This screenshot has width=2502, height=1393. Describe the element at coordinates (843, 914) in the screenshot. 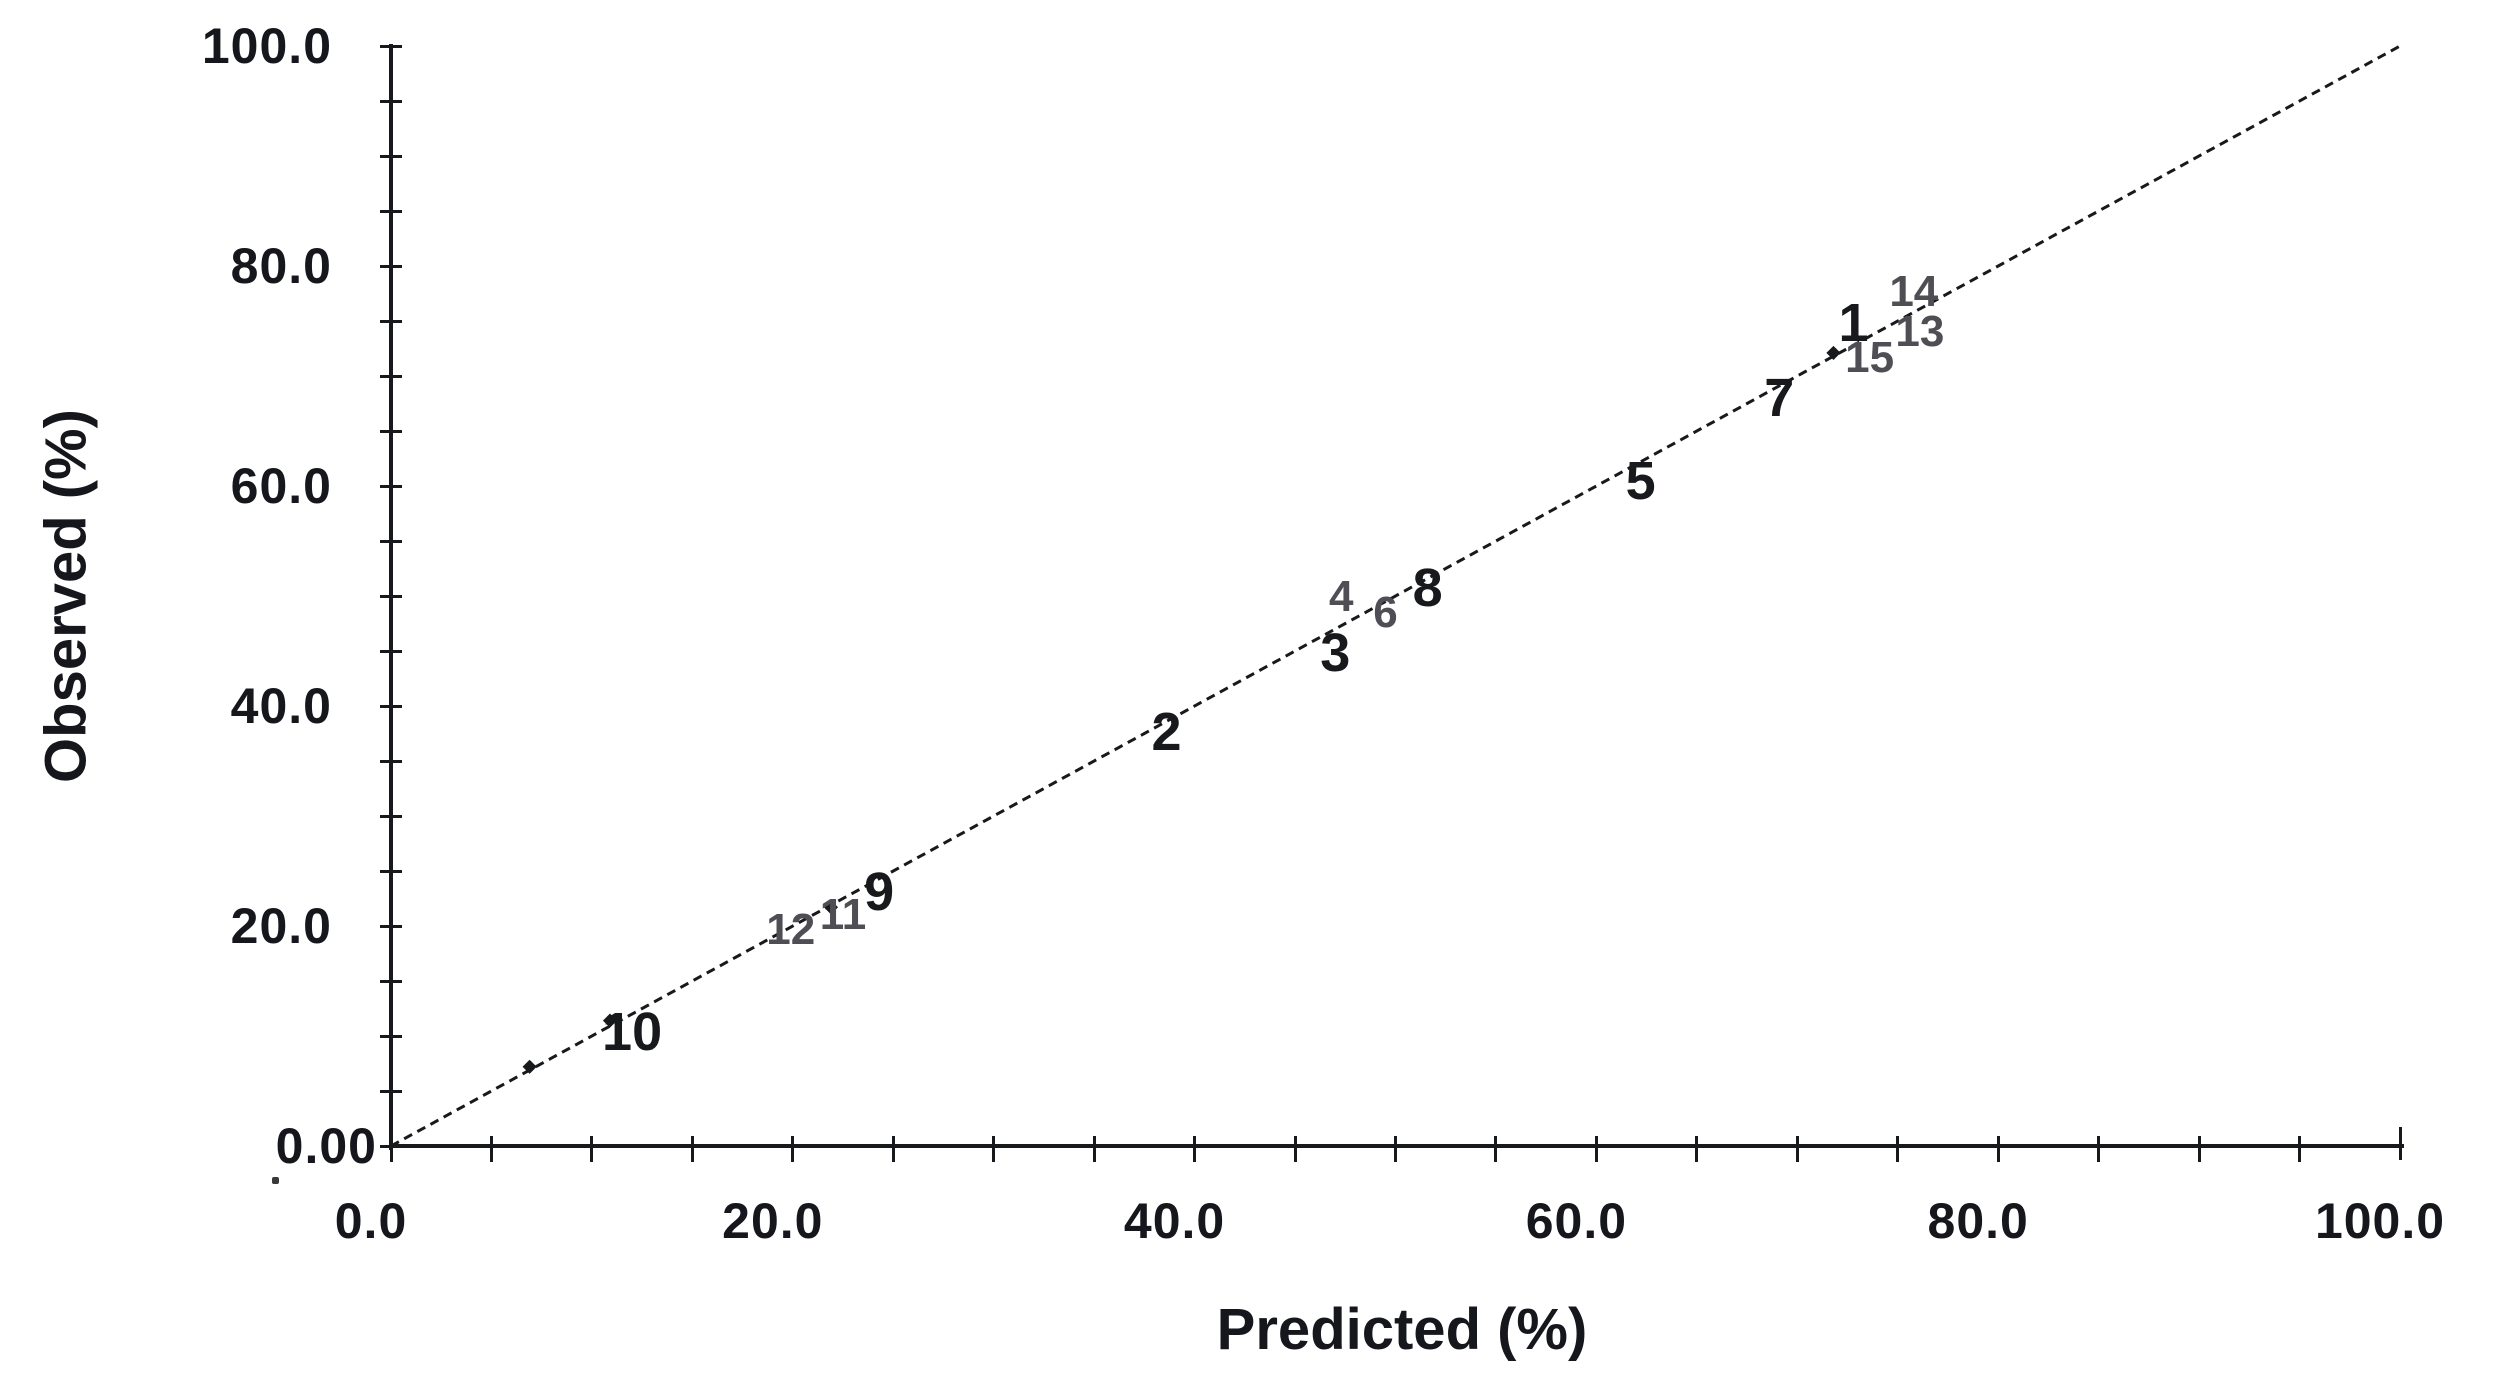

I see `data-point-label-11: 11` at that location.